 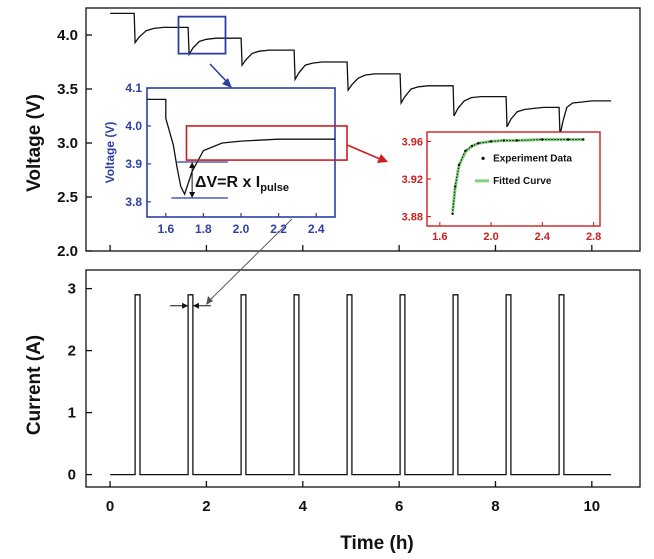 I want to click on voltage-tick-label: 2.0, so click(x=67, y=251).